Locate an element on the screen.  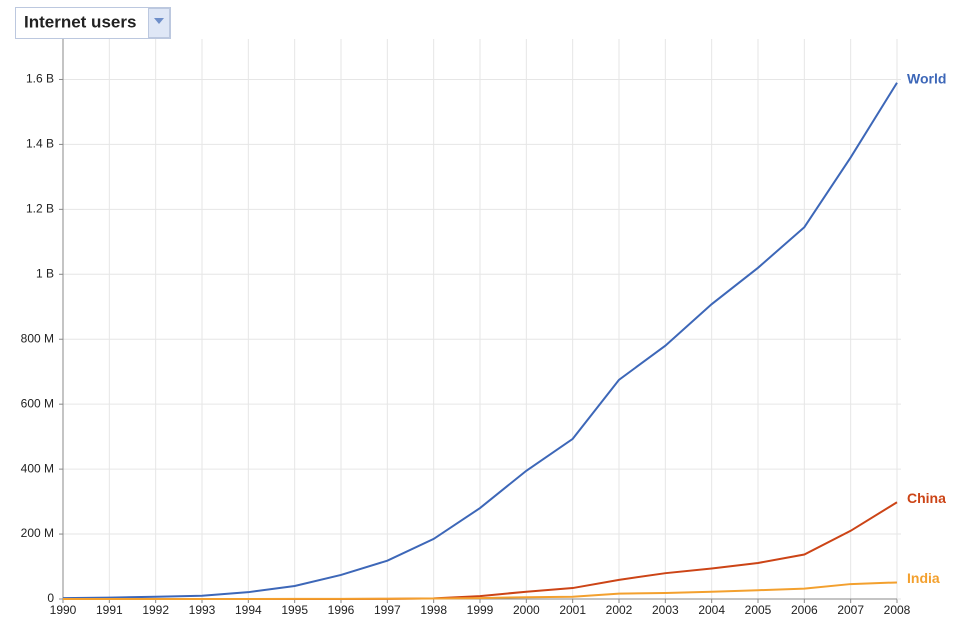
y-tick-label: 600 M is located at coordinates (37, 403).